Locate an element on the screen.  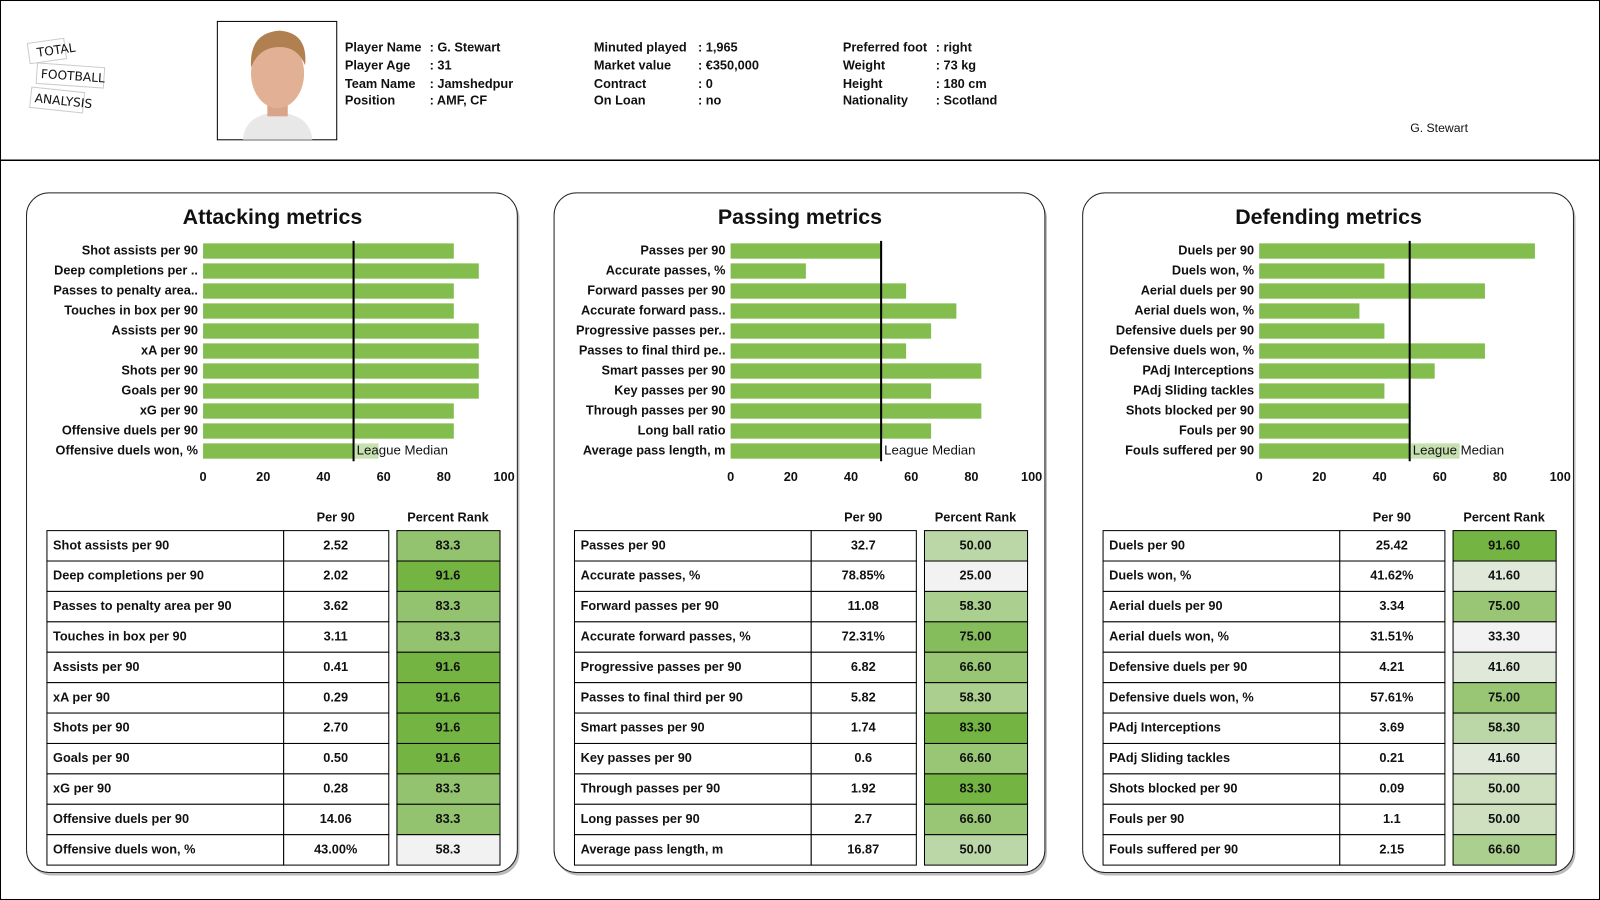
bar-label: Defensive duels per 90 is located at coordinates (1185, 329).